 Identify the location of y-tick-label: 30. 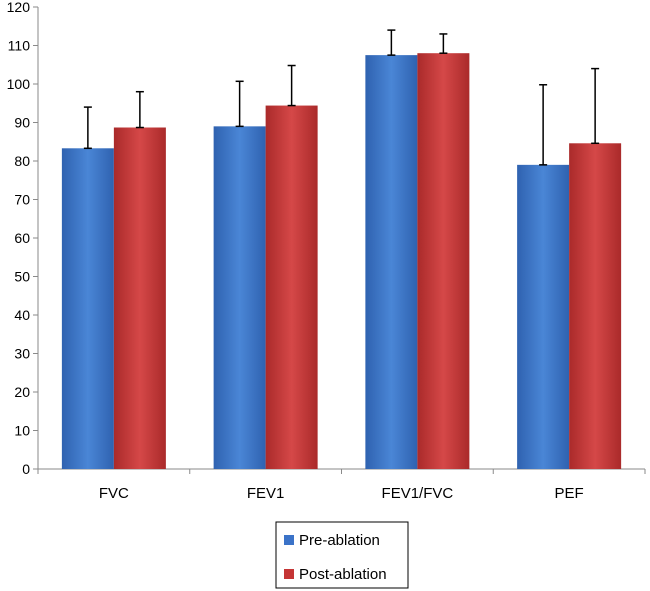
(22, 354).